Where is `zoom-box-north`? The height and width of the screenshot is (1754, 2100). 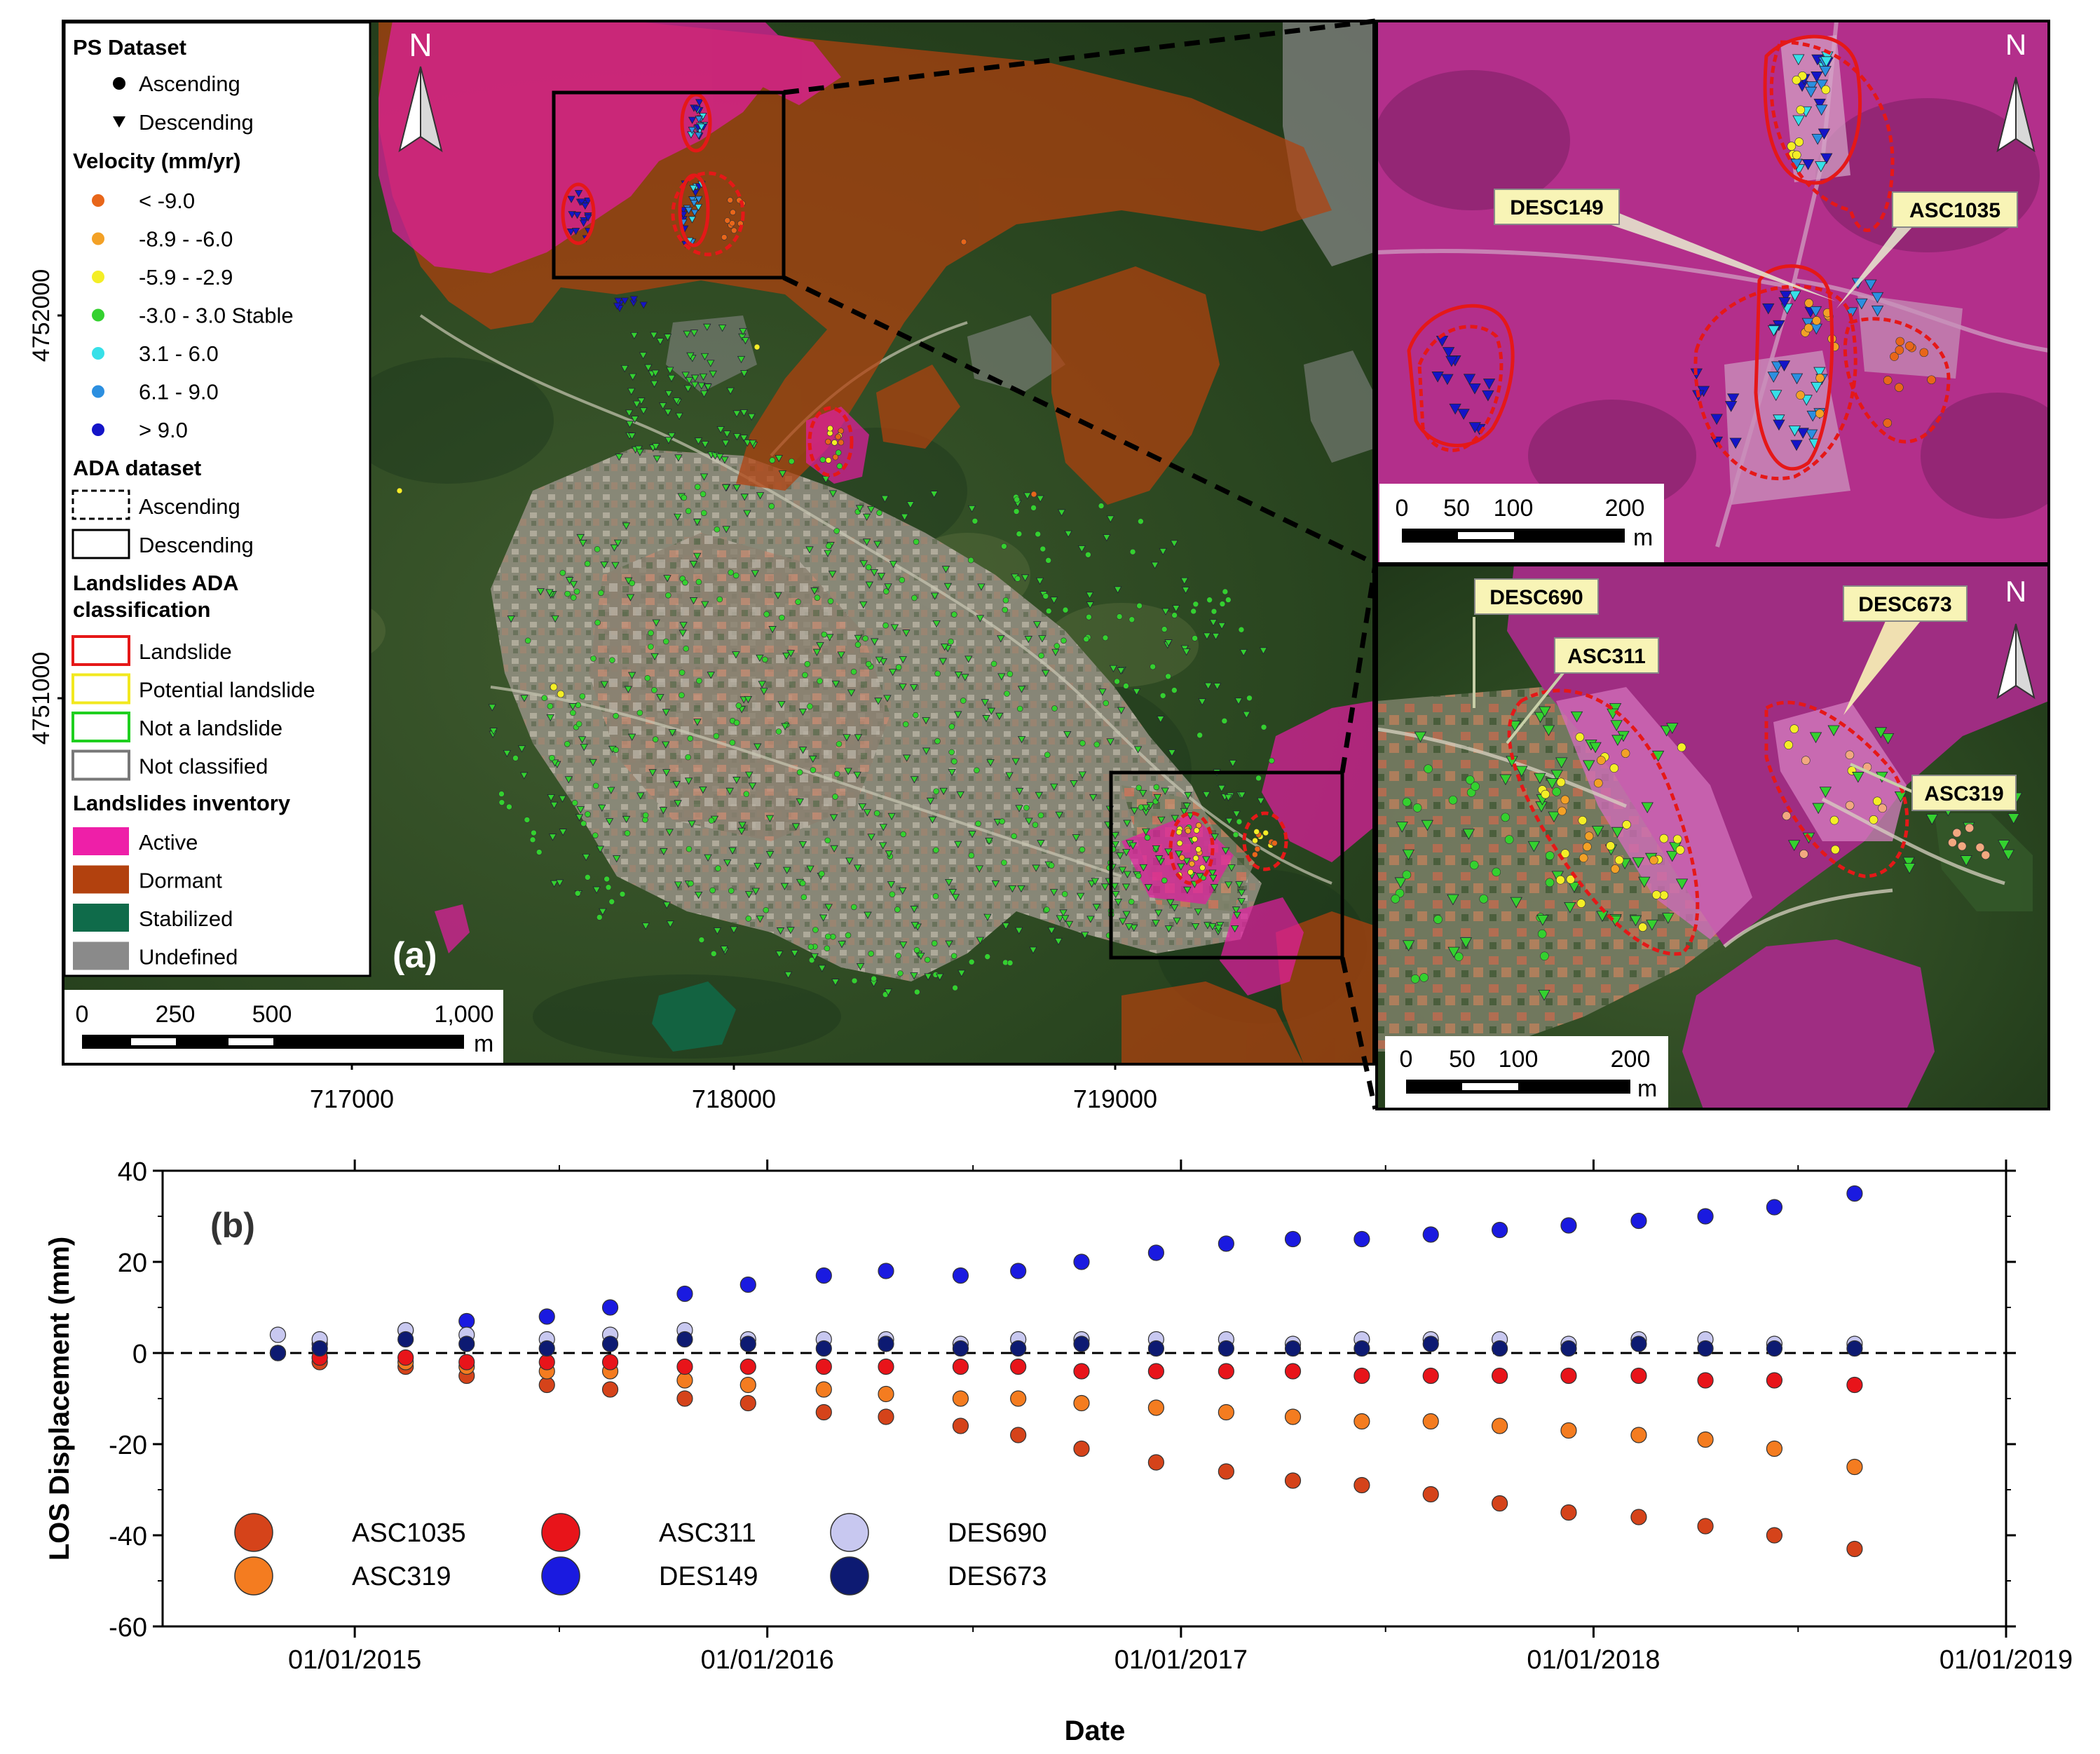
zoom-box-north is located at coordinates (669, 185).